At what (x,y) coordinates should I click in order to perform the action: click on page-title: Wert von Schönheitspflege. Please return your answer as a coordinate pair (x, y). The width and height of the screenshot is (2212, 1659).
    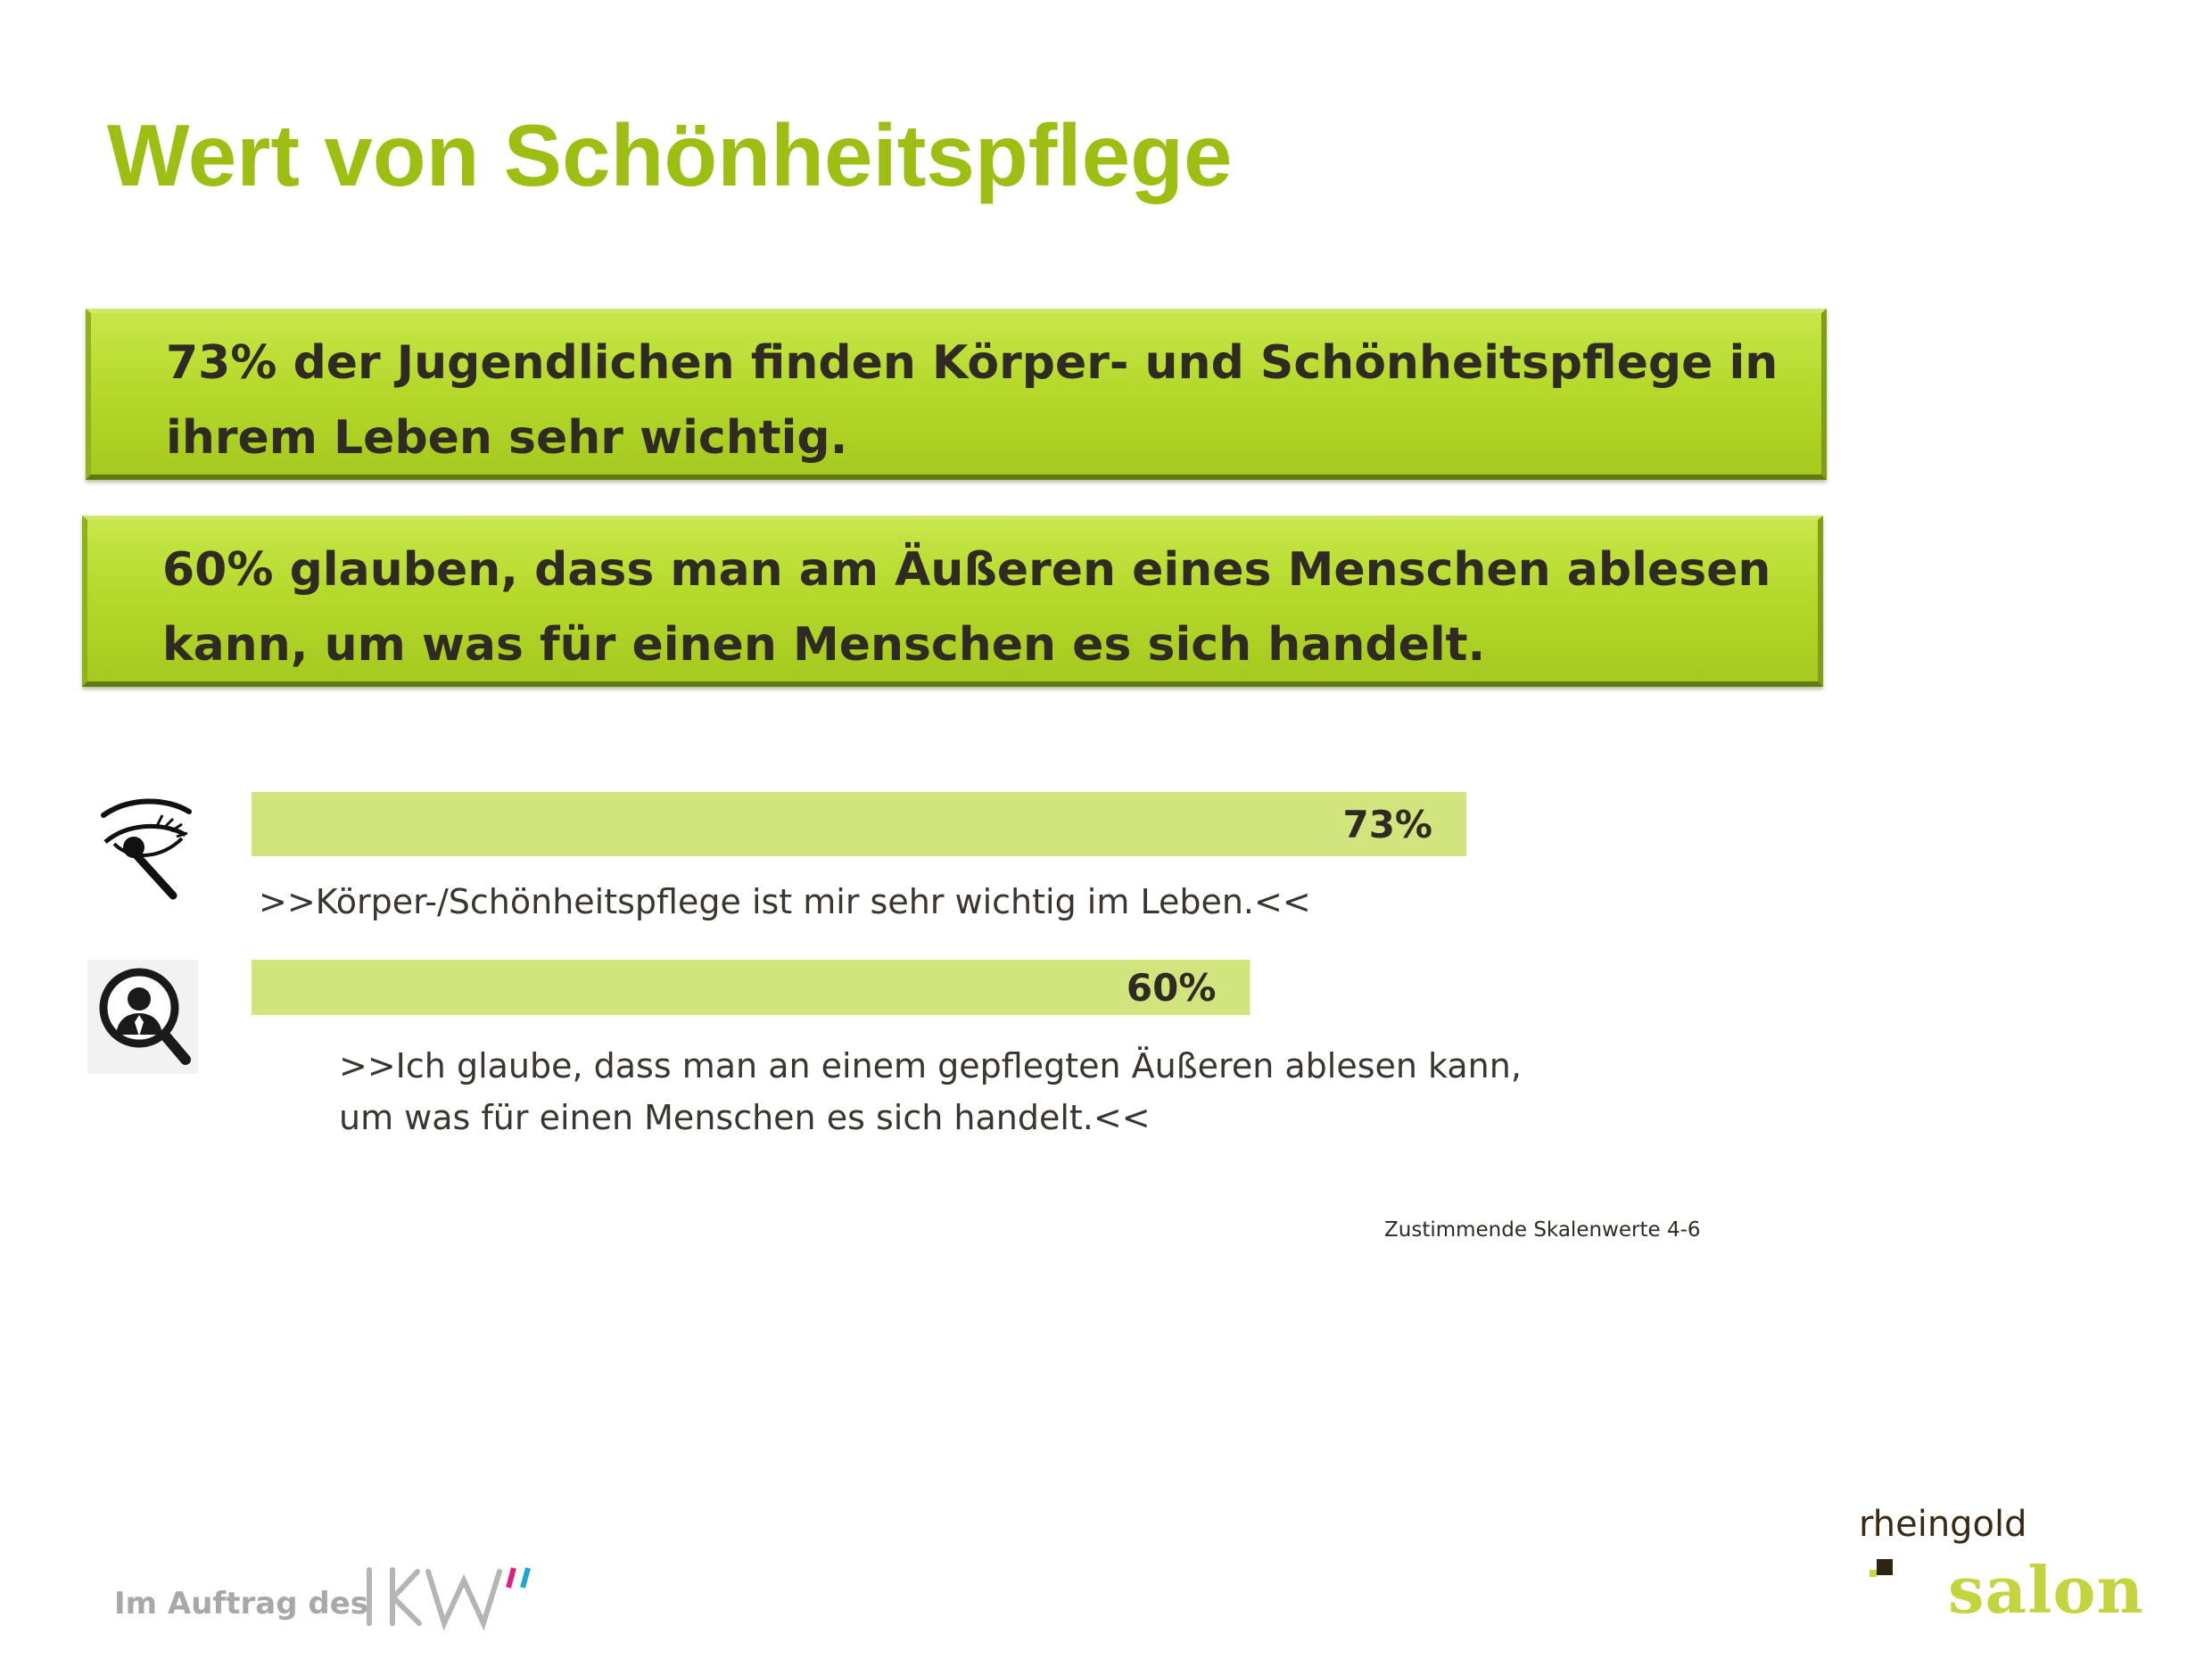
    Looking at the image, I should click on (670, 155).